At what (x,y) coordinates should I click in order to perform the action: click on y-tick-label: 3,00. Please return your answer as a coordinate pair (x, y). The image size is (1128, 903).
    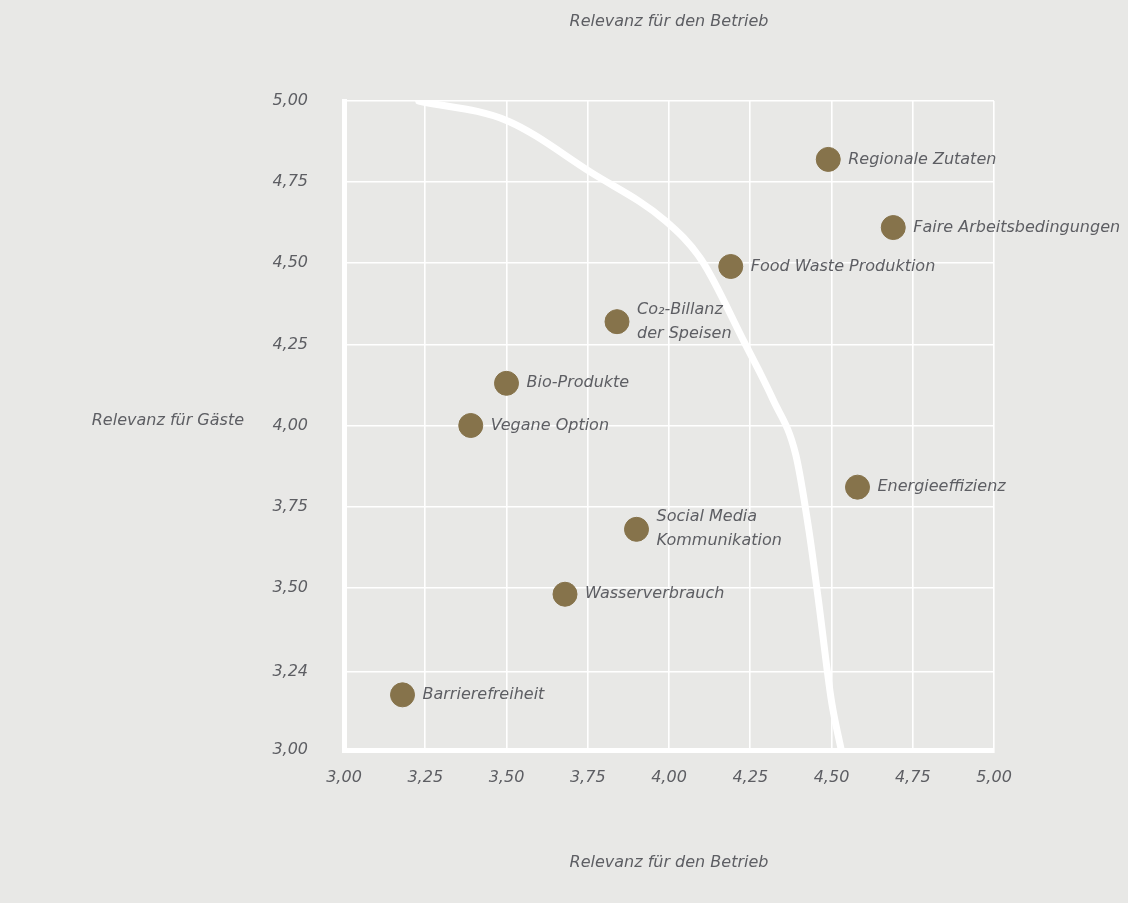
    Looking at the image, I should click on (290, 749).